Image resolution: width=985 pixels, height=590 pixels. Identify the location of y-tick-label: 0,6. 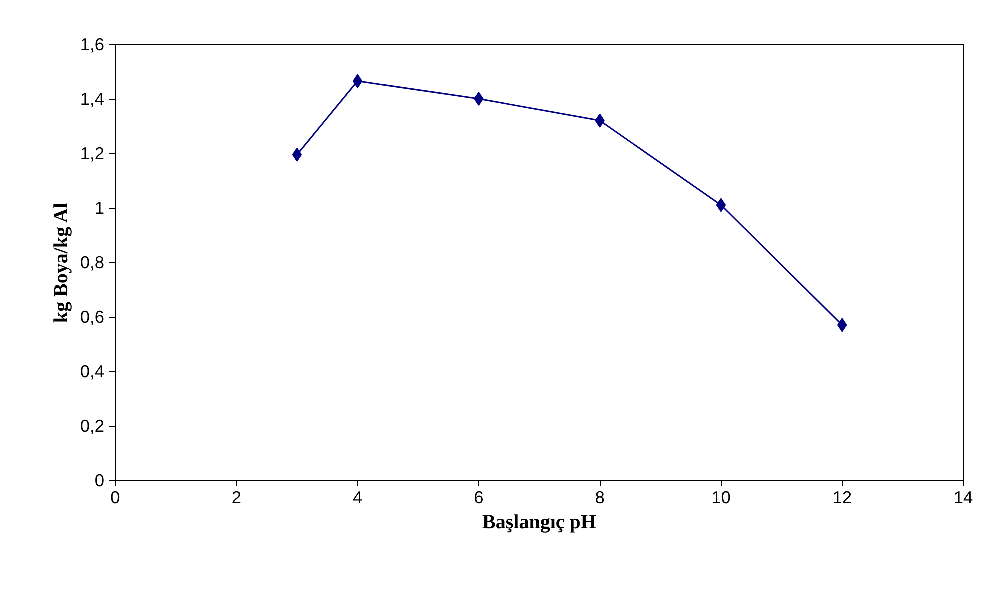
(92, 317).